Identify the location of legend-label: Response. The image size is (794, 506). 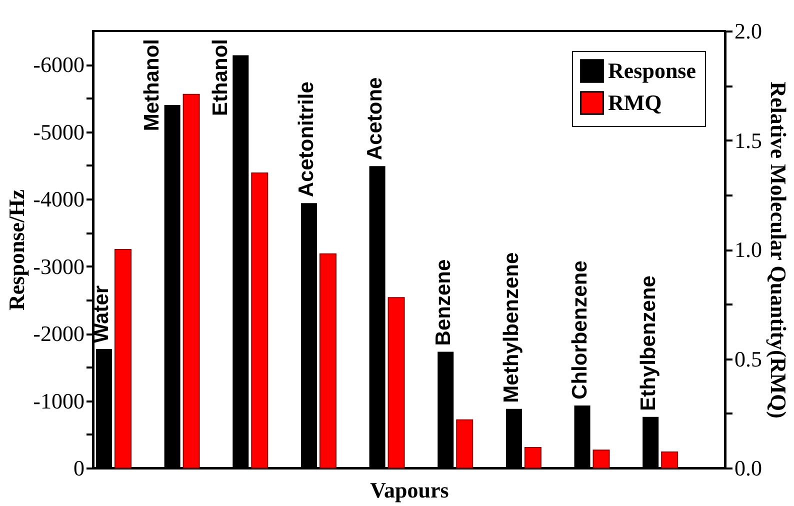
(652, 70).